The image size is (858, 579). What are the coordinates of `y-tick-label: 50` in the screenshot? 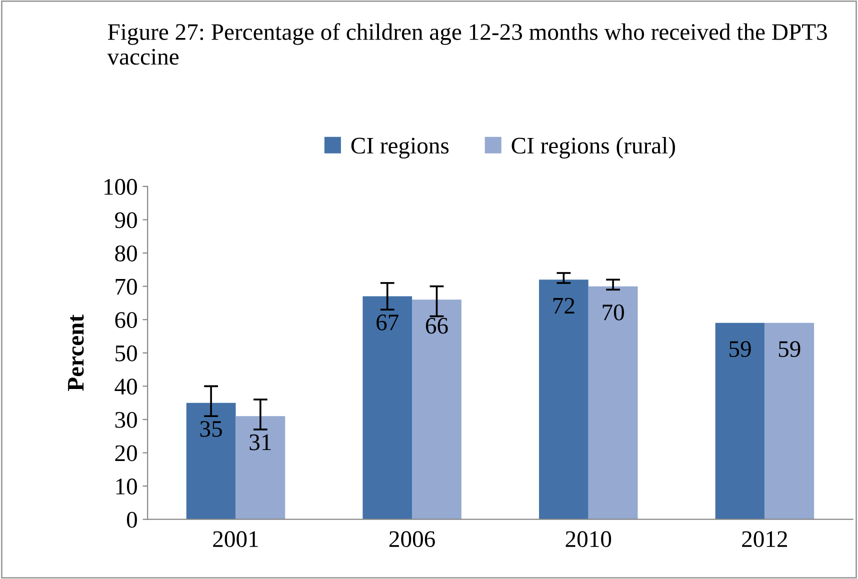 It's located at (126, 353).